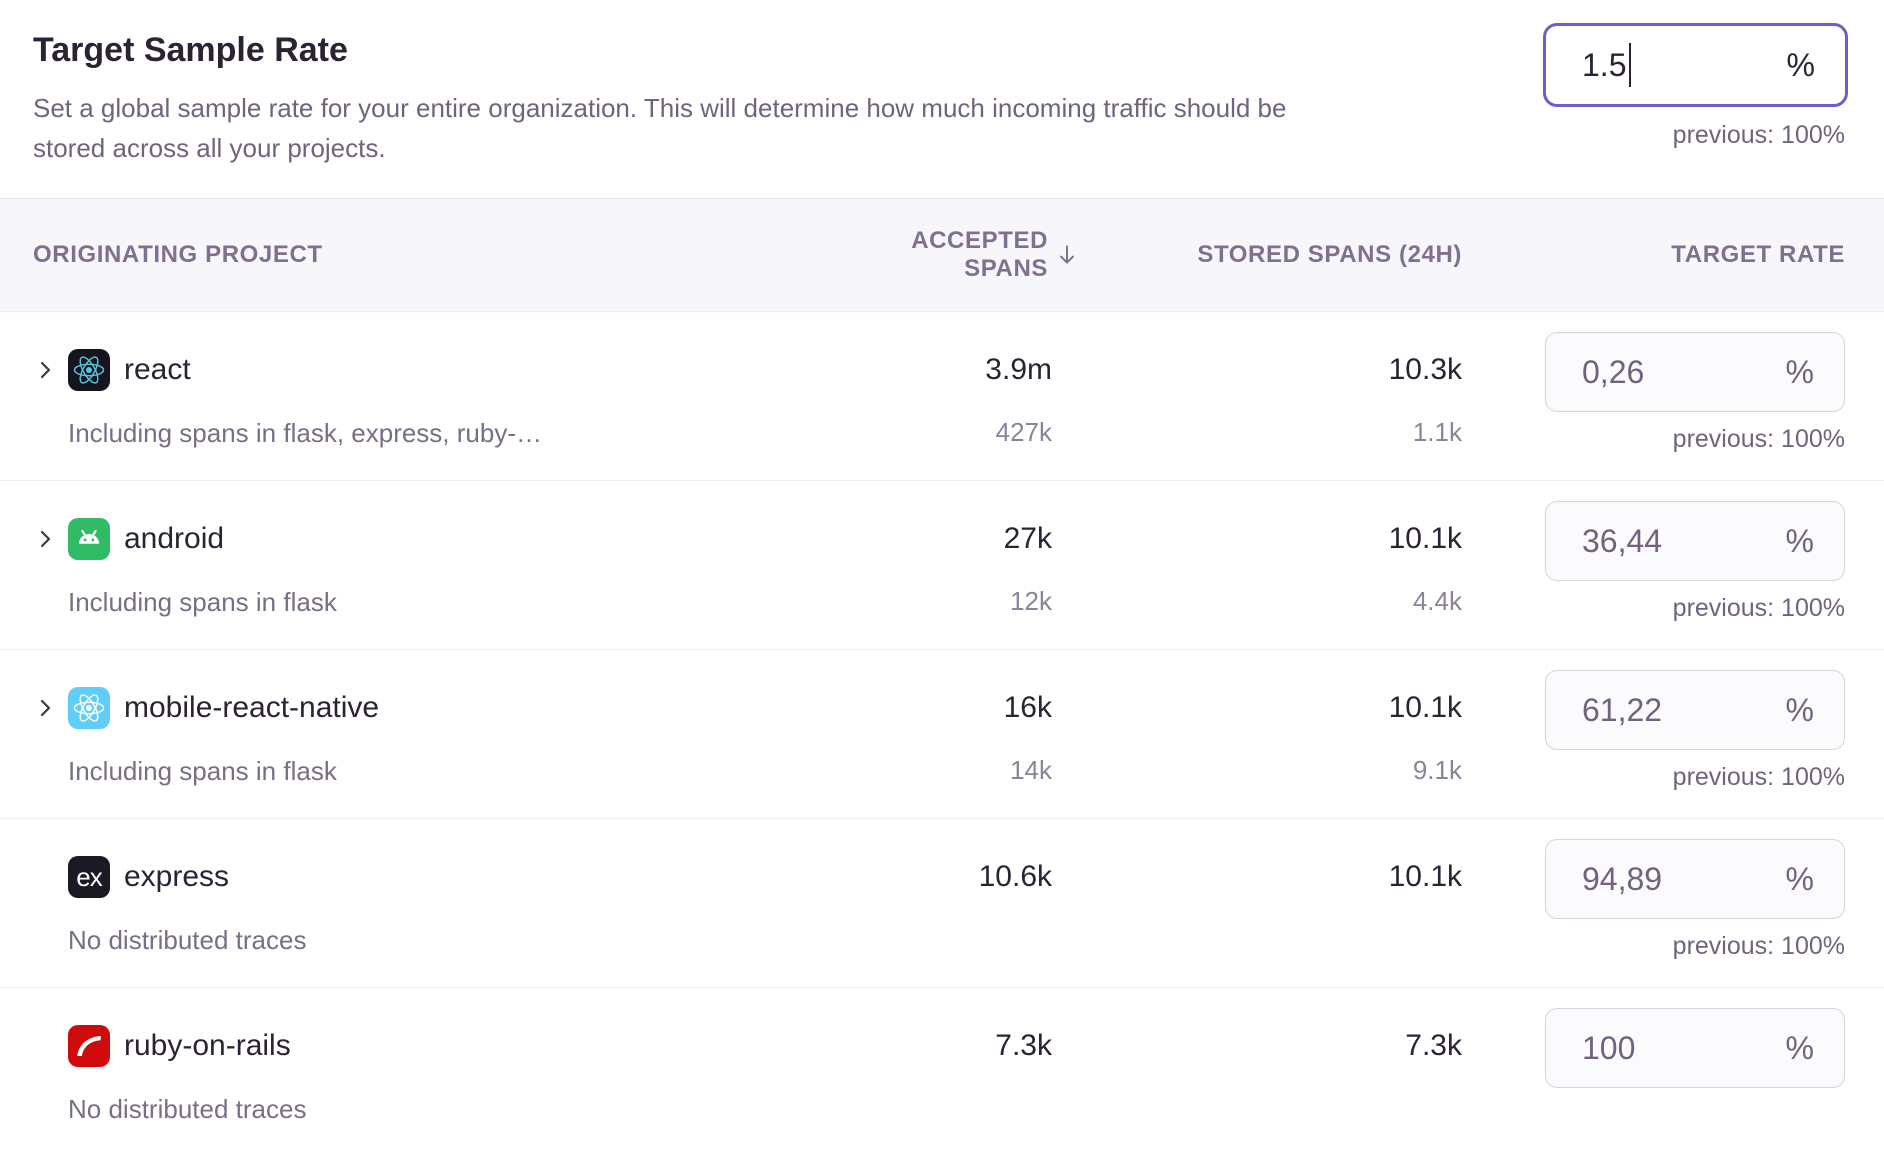 The height and width of the screenshot is (1160, 1884). Describe the element at coordinates (89, 708) in the screenshot. I see `react-native-icon` at that location.